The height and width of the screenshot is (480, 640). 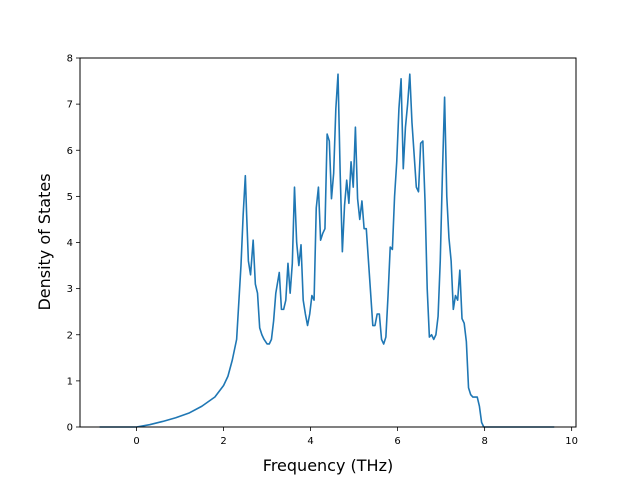 What do you see at coordinates (70, 105) in the screenshot?
I see `y-tick-label: 7` at bounding box center [70, 105].